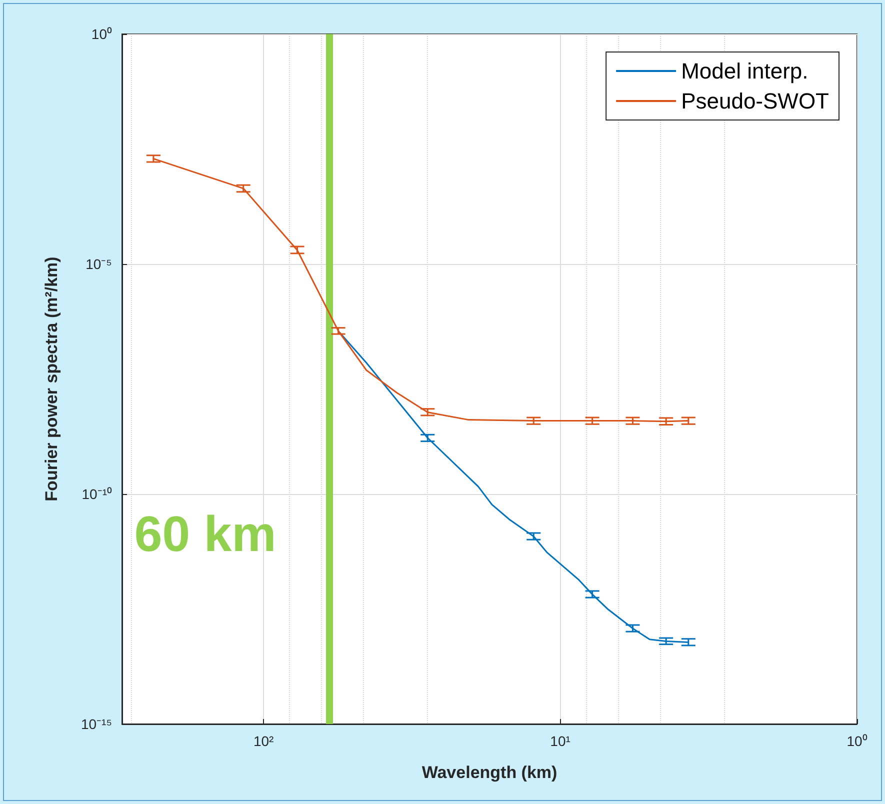 This screenshot has width=885, height=804. What do you see at coordinates (755, 101) in the screenshot?
I see `legend-label: Pseudo-SWOT` at bounding box center [755, 101].